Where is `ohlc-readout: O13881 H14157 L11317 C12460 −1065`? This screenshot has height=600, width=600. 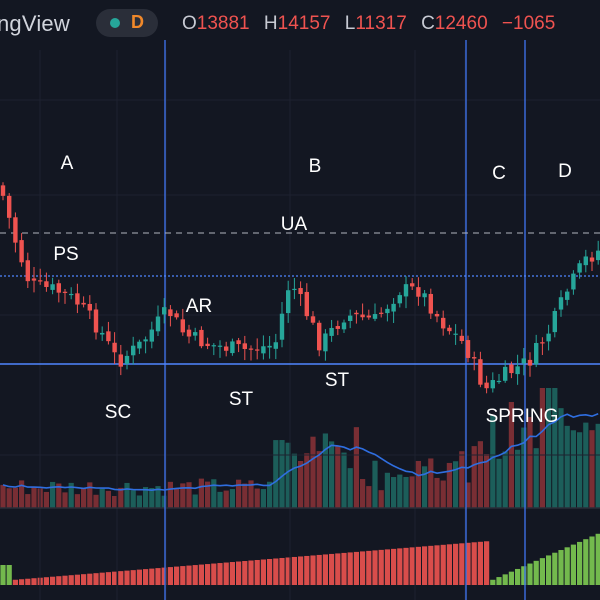
ohlc-readout: O13881 H14157 L11317 C12460 −1065 is located at coordinates (373, 24).